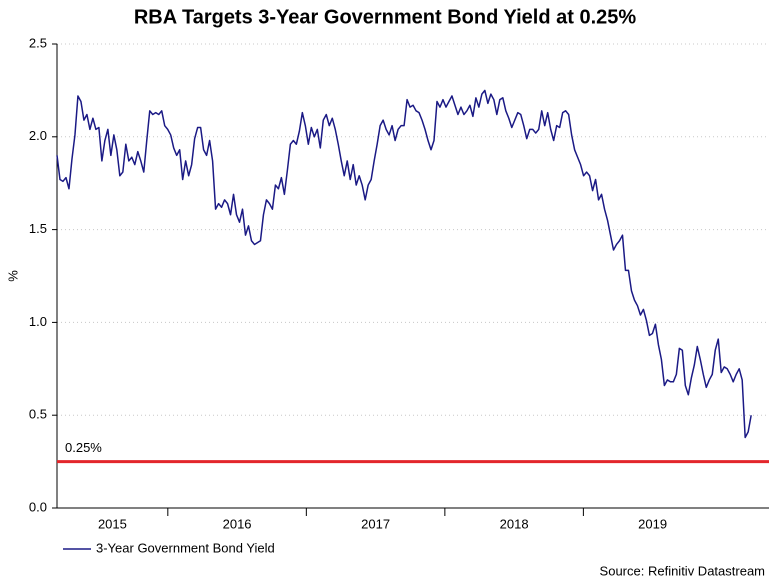 The image size is (771, 583). I want to click on y-axis-label: %, so click(12, 276).